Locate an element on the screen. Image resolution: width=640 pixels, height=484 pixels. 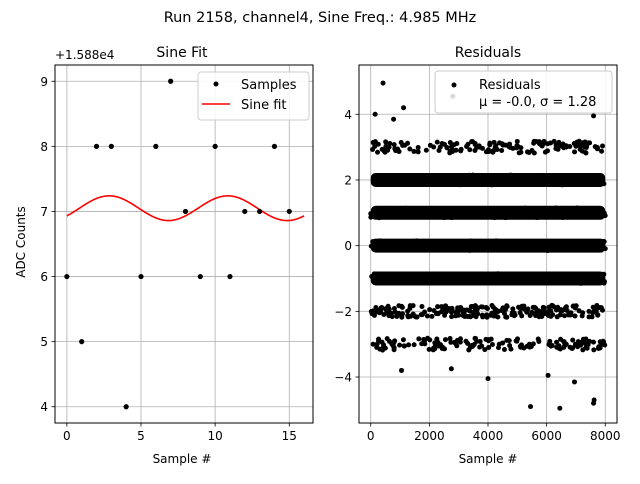
left-chart-title: Sine Fit is located at coordinates (182, 53).